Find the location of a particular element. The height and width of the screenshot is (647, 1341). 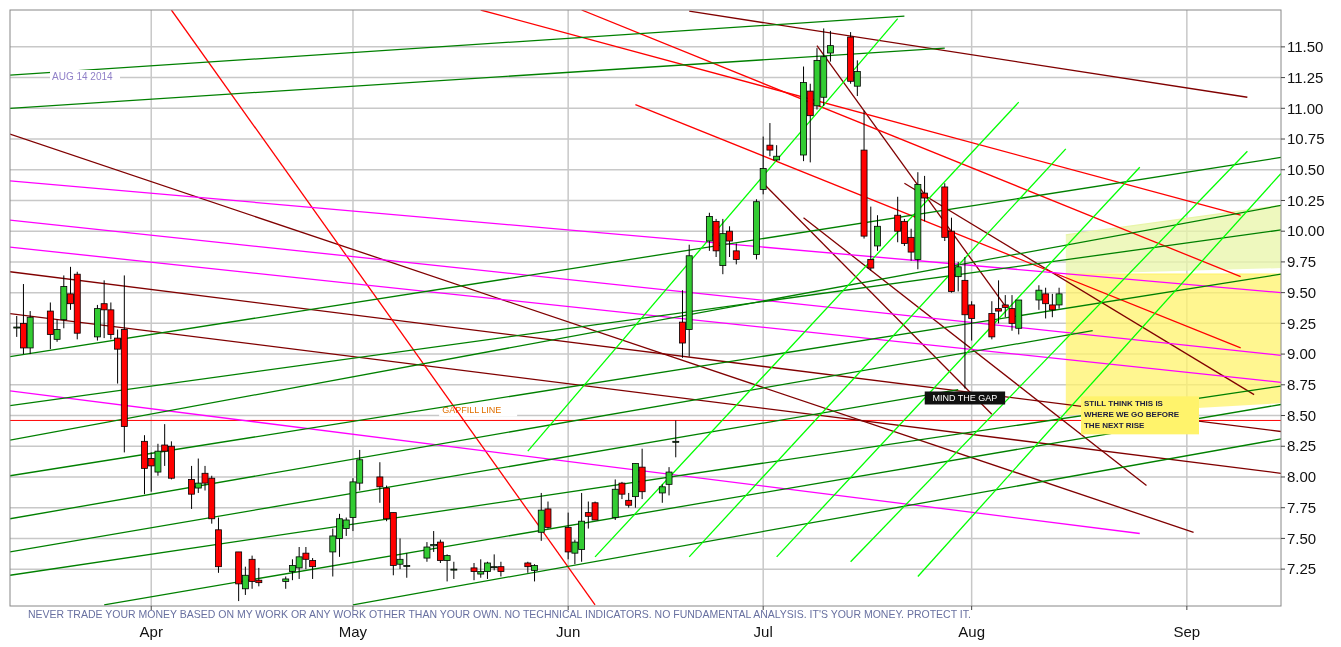

y-tick-label: 8.00 is located at coordinates (1302, 477).